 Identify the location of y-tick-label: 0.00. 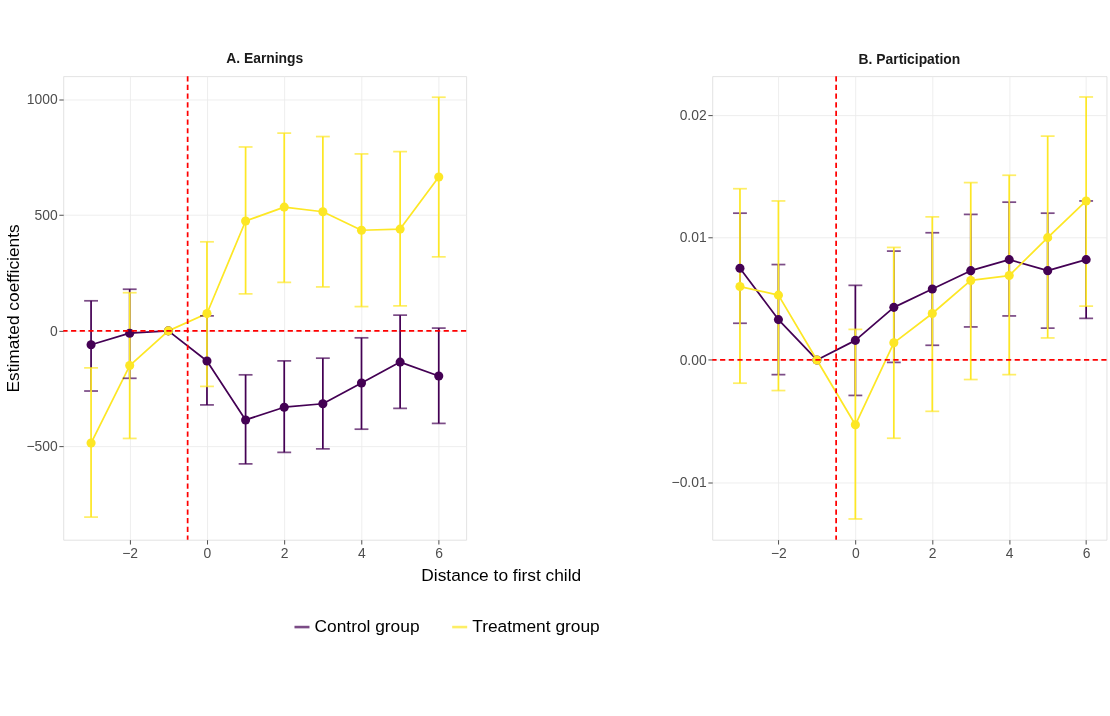
(693, 359).